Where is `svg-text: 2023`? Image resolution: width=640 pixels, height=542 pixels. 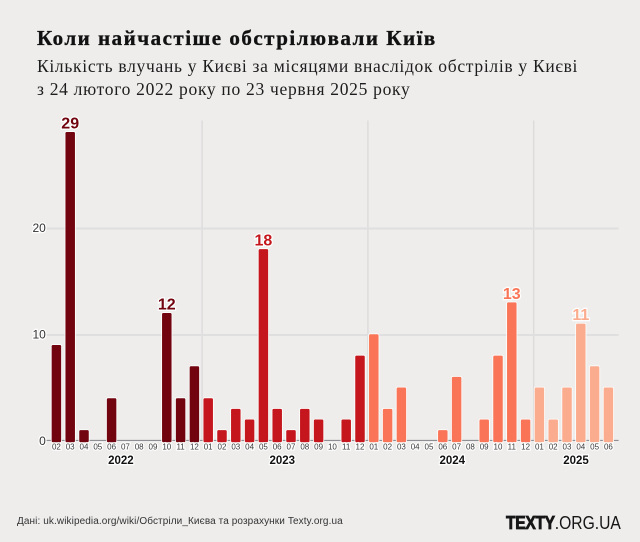 svg-text: 2023 is located at coordinates (283, 461).